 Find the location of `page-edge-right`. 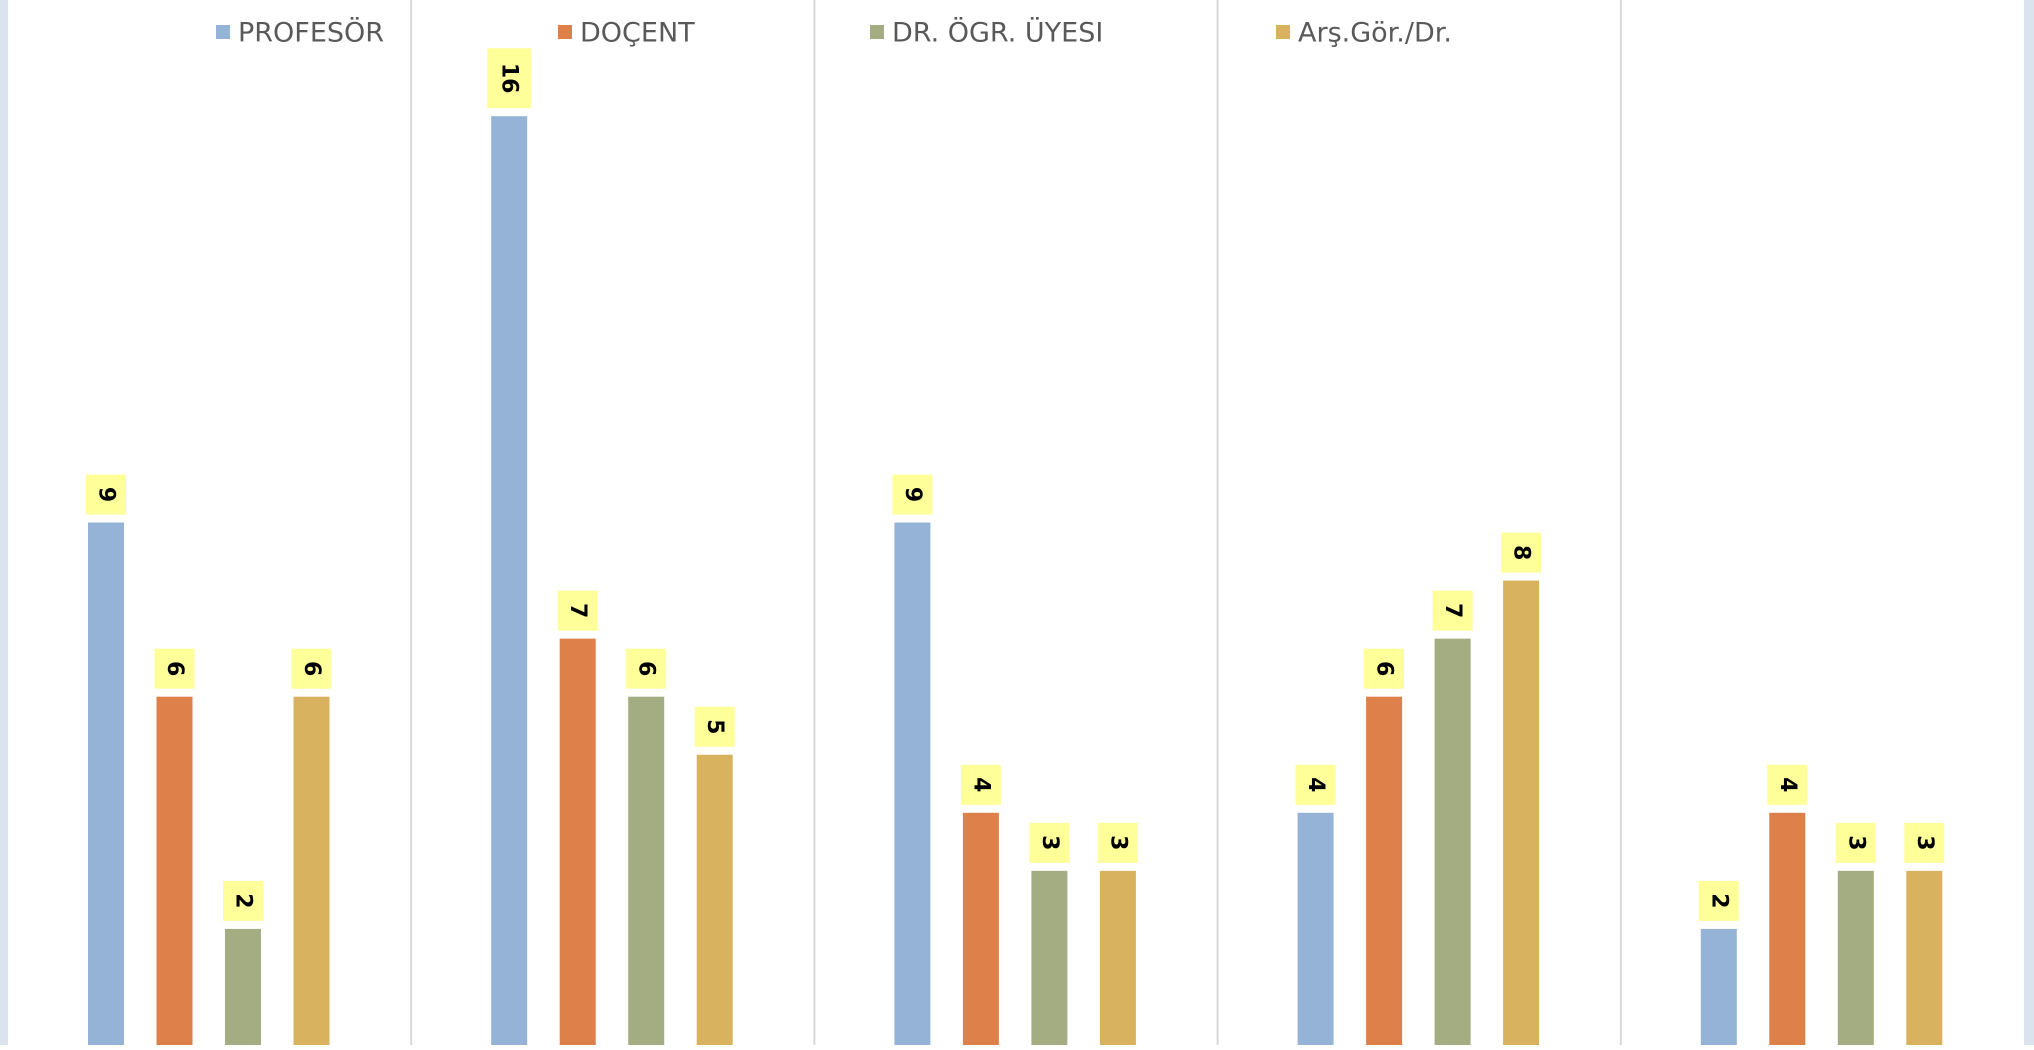

page-edge-right is located at coordinates (2029, 522).